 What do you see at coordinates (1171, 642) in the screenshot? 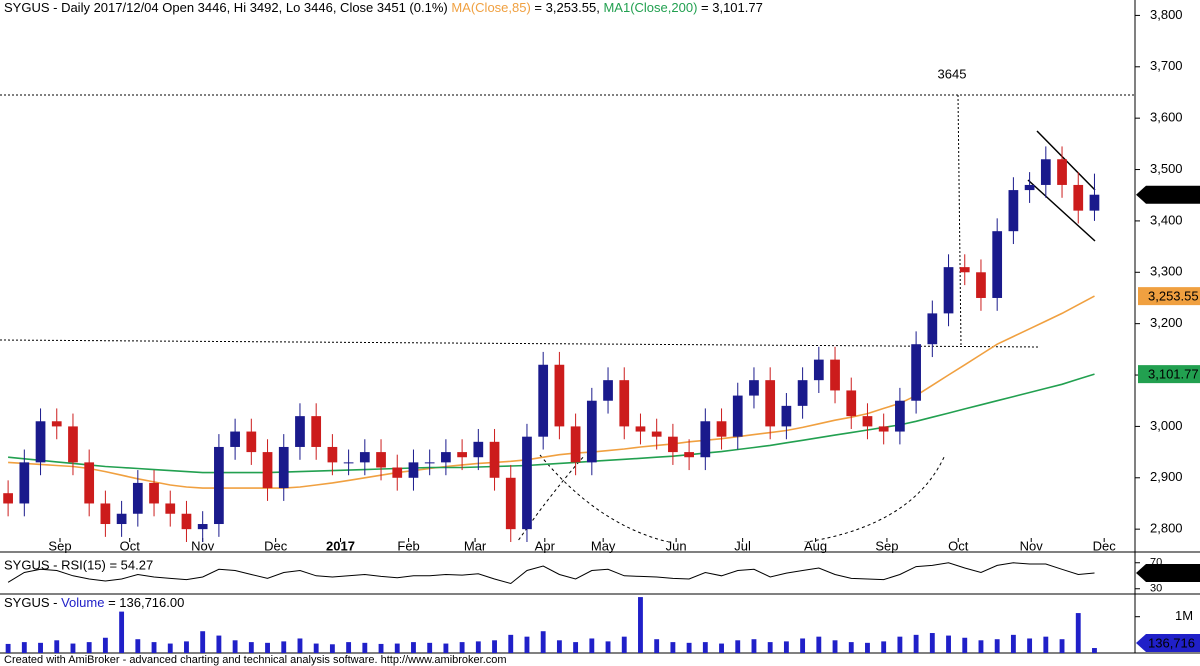
I see `value-flag-label: 136,716` at bounding box center [1171, 642].